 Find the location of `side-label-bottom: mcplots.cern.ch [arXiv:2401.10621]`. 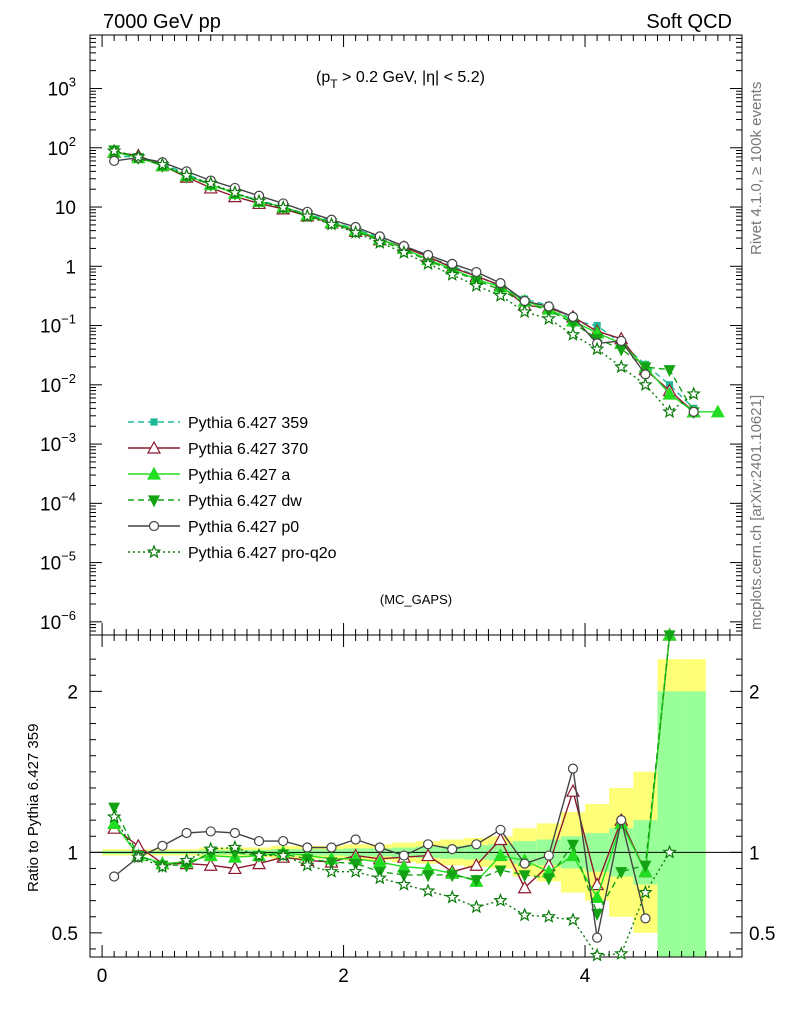

side-label-bottom: mcplots.cern.ch [arXiv:2401.10621] is located at coordinates (756, 512).